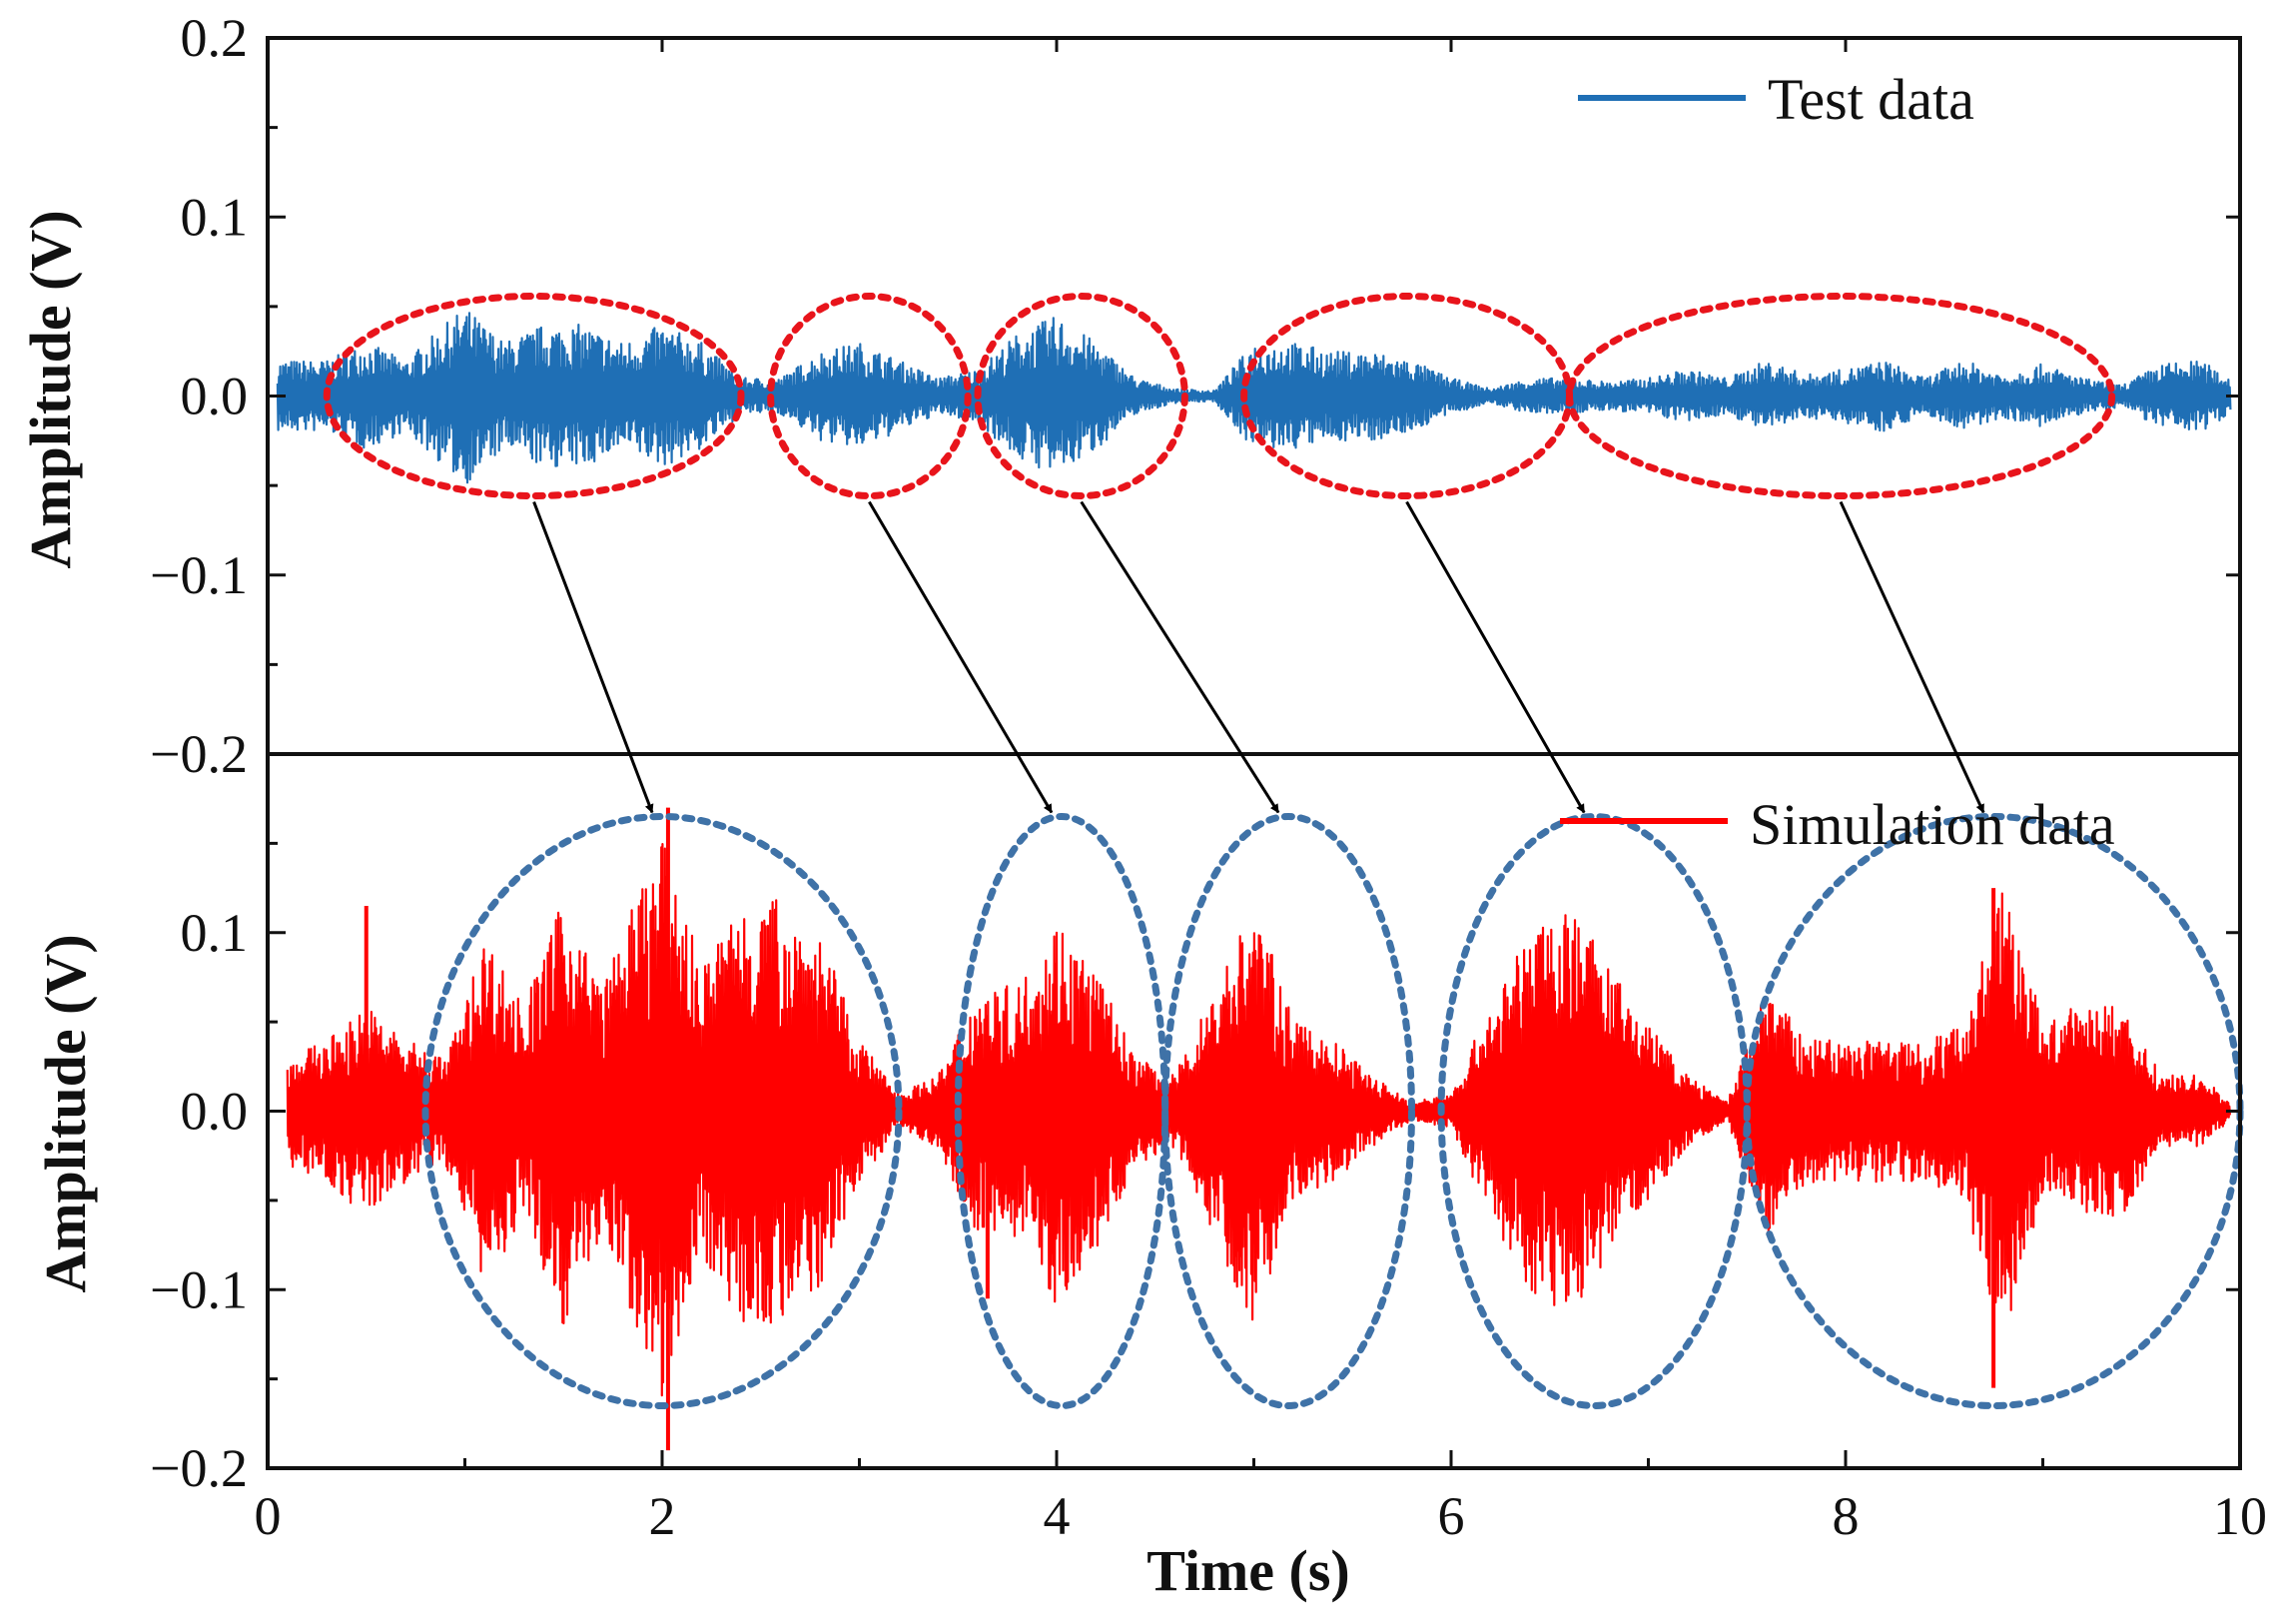  Describe the element at coordinates (215, 933) in the screenshot. I see `simulation-data-y-tick-label: 0.1` at that location.